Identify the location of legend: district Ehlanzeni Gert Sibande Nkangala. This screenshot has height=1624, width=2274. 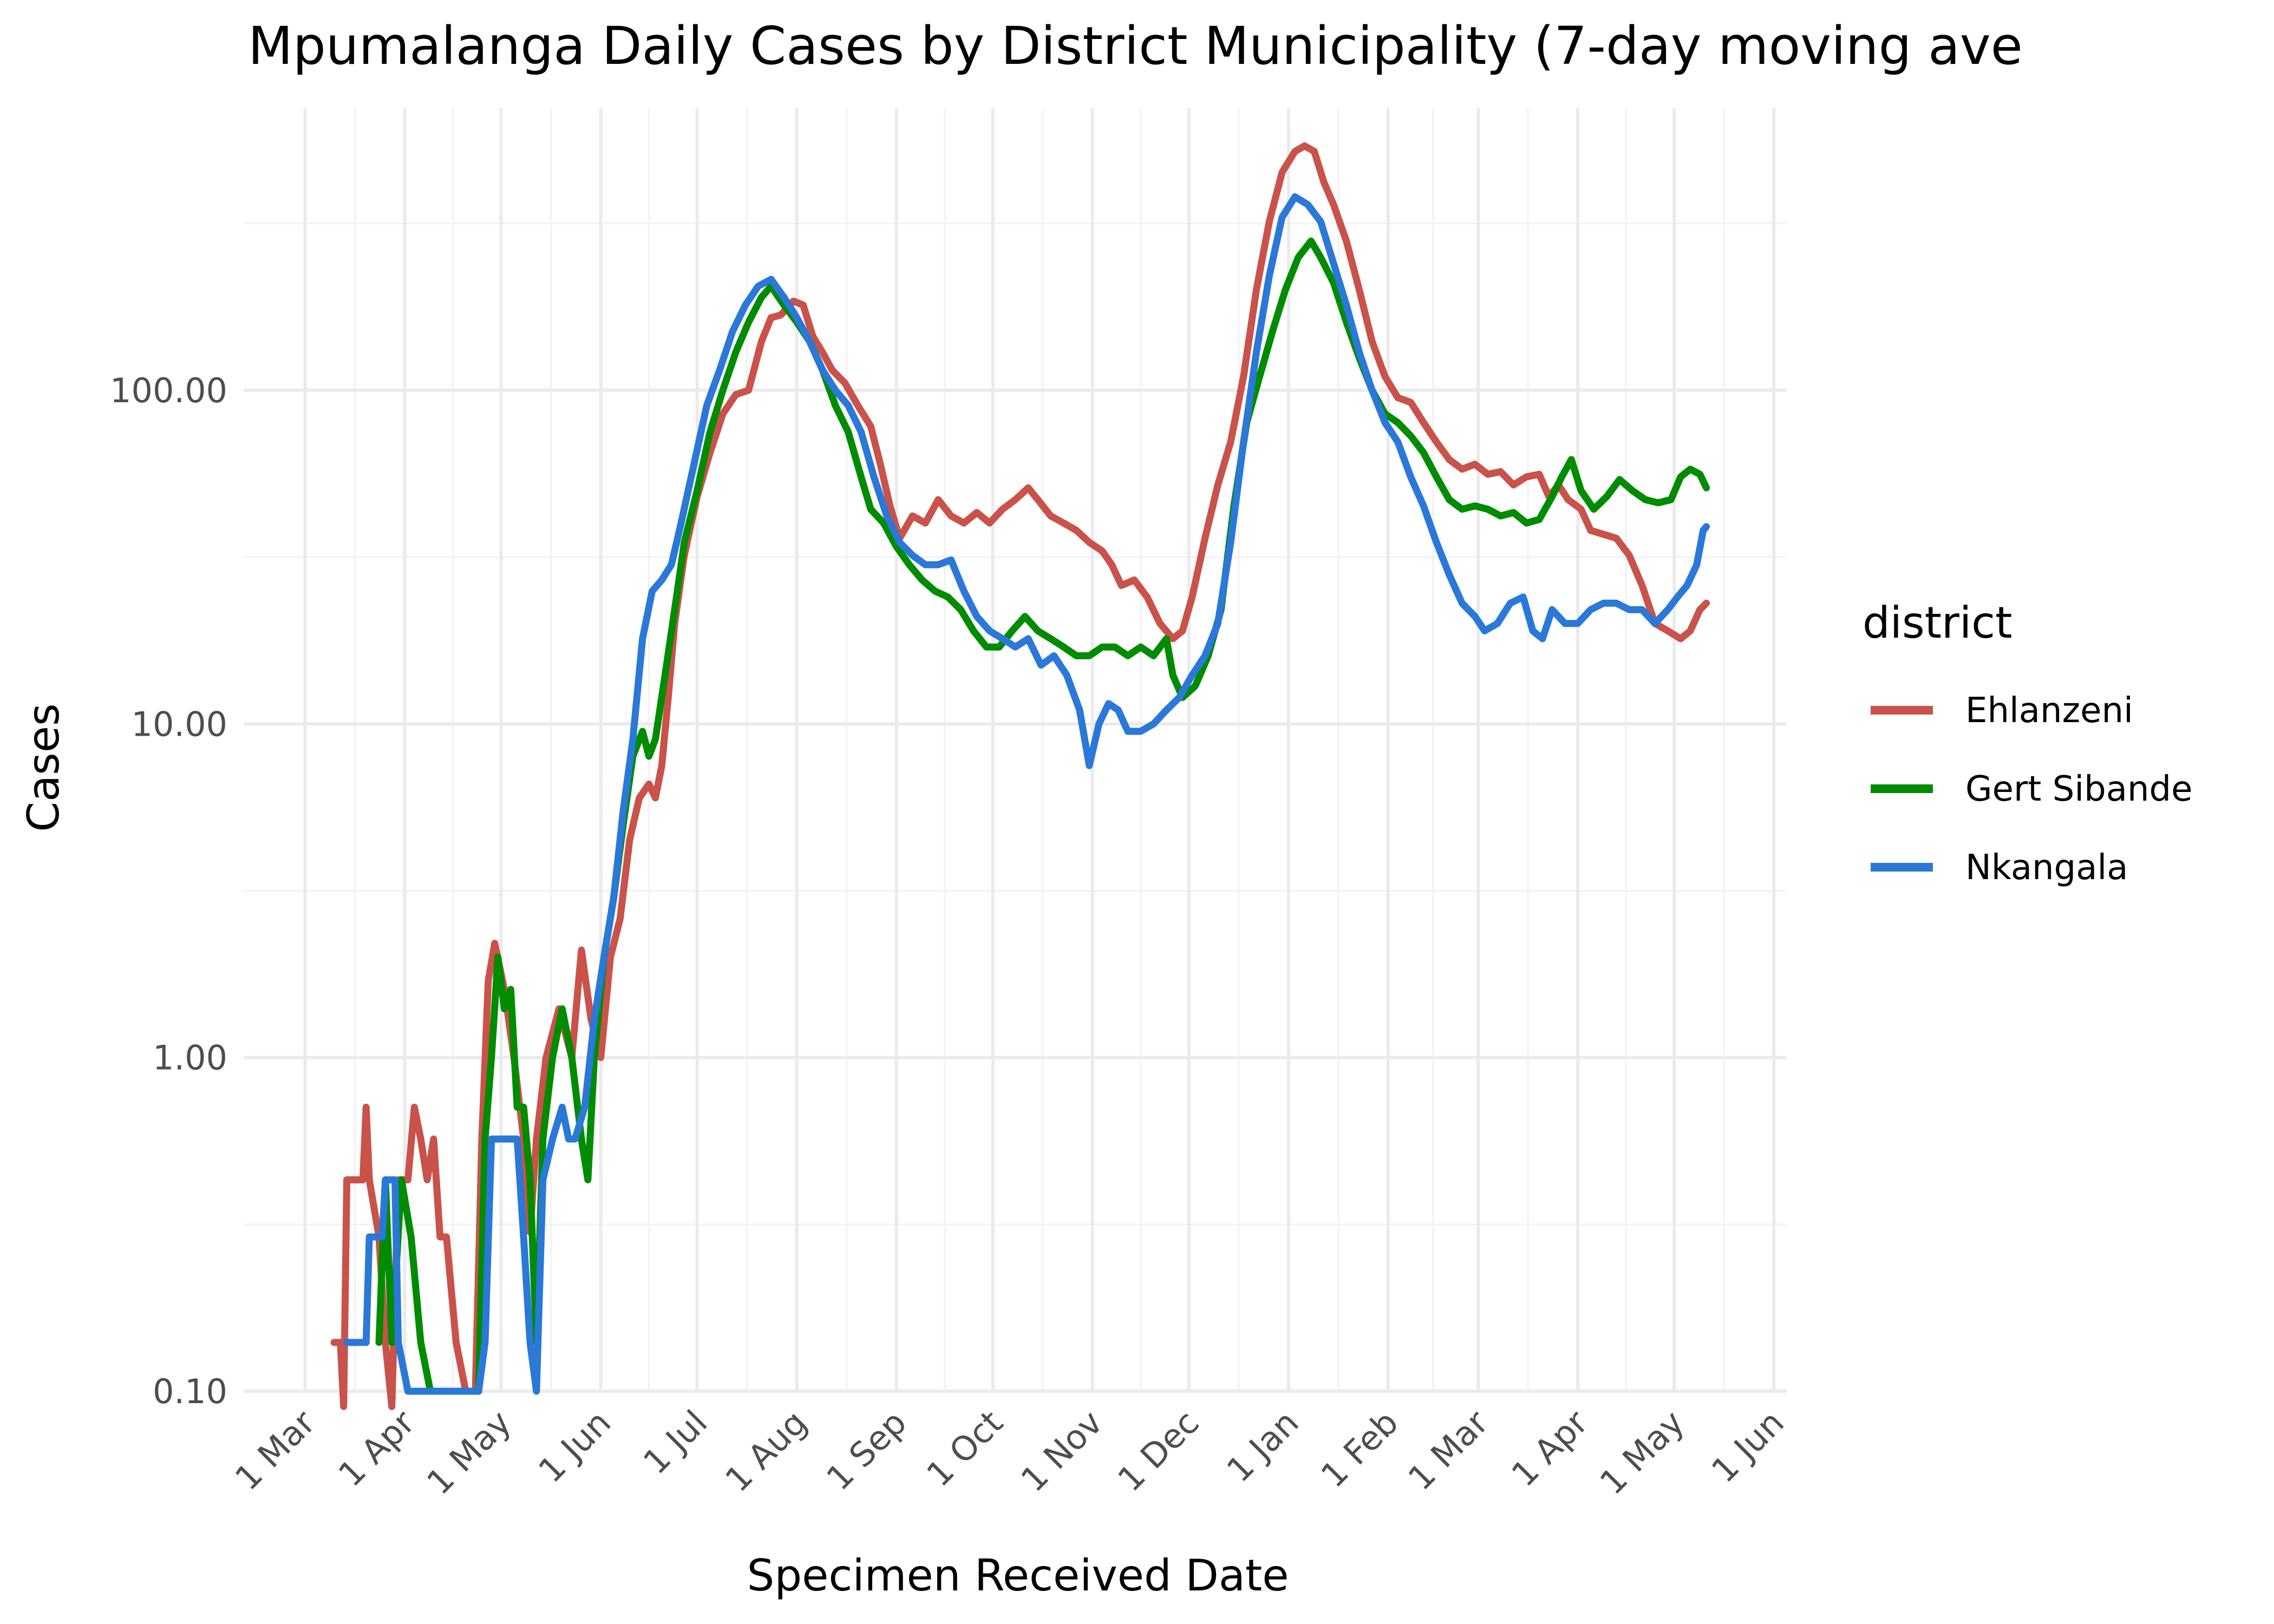
(2028, 743).